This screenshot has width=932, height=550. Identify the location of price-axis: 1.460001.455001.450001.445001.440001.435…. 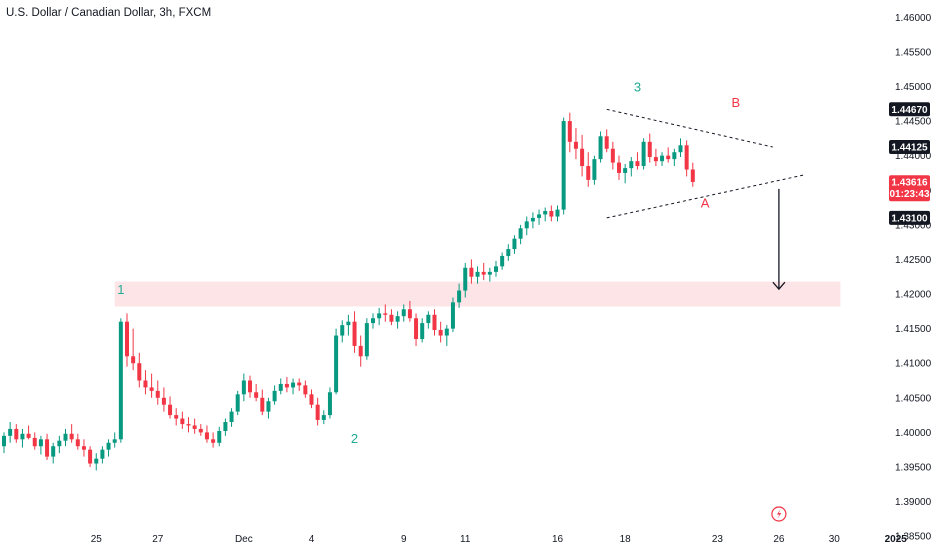
(913, 278).